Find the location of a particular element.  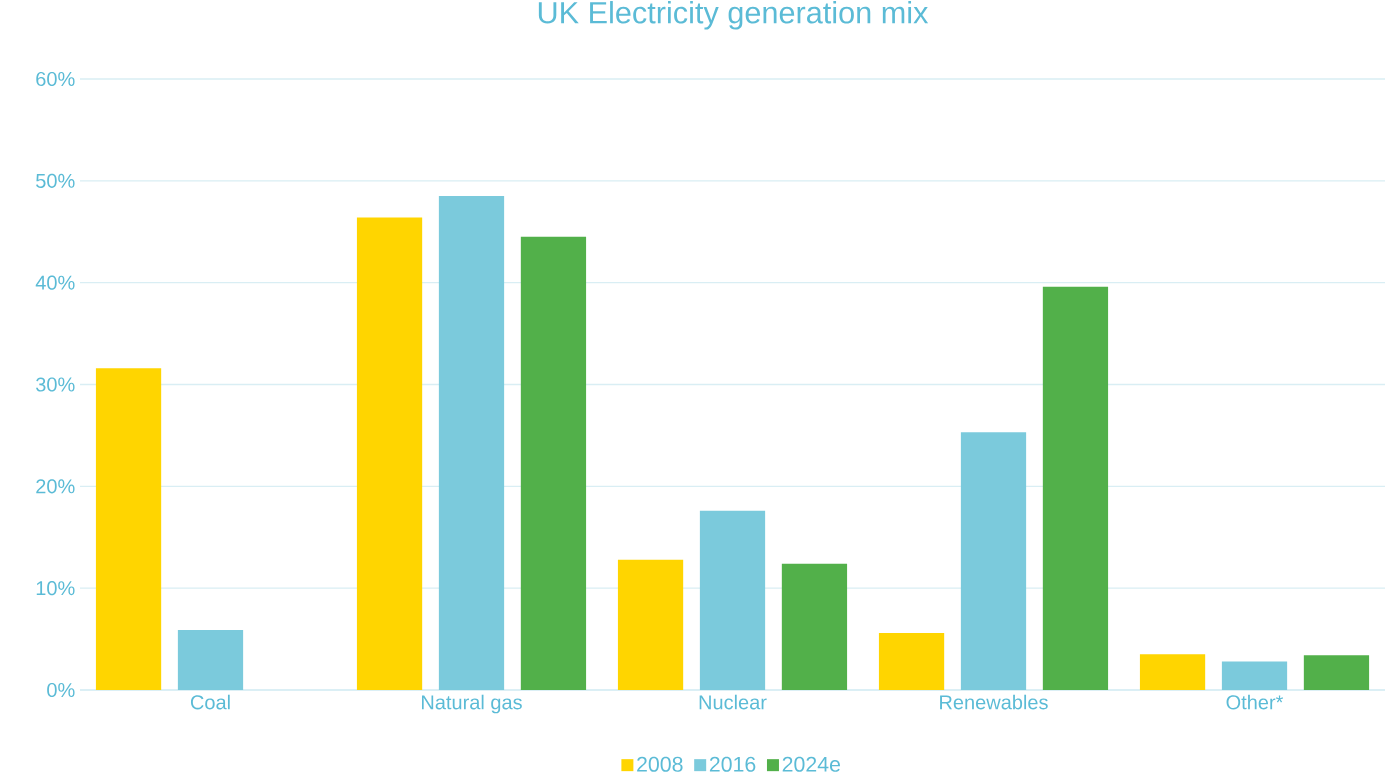

x-tick-label: Other* is located at coordinates (1255, 702).